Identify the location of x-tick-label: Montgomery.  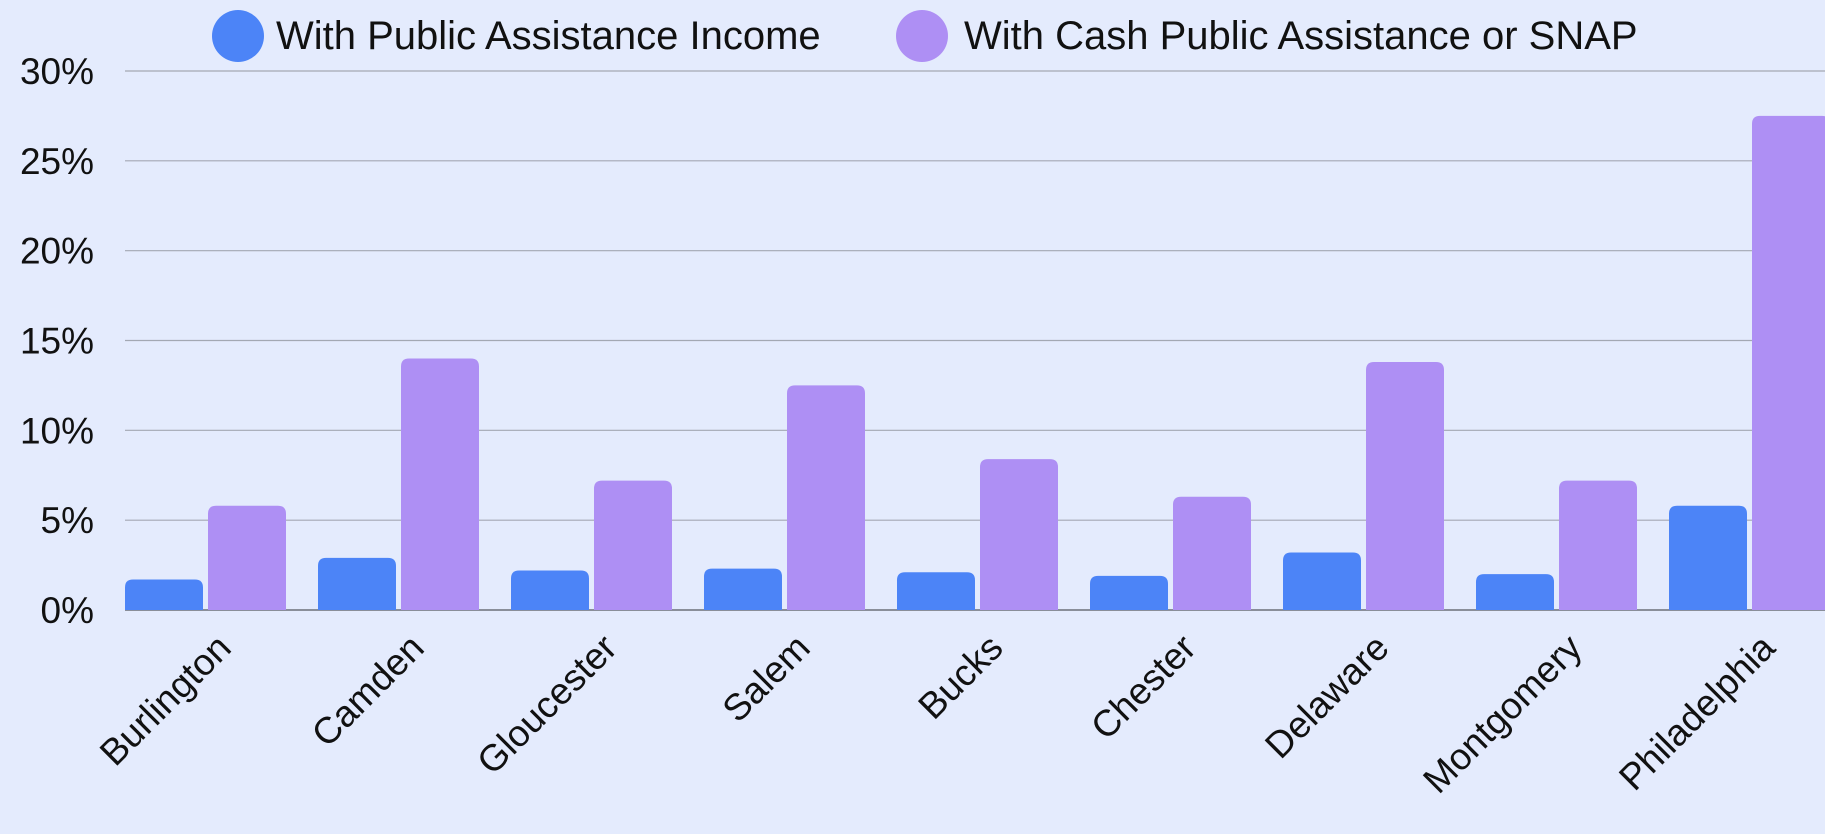
(1502, 713).